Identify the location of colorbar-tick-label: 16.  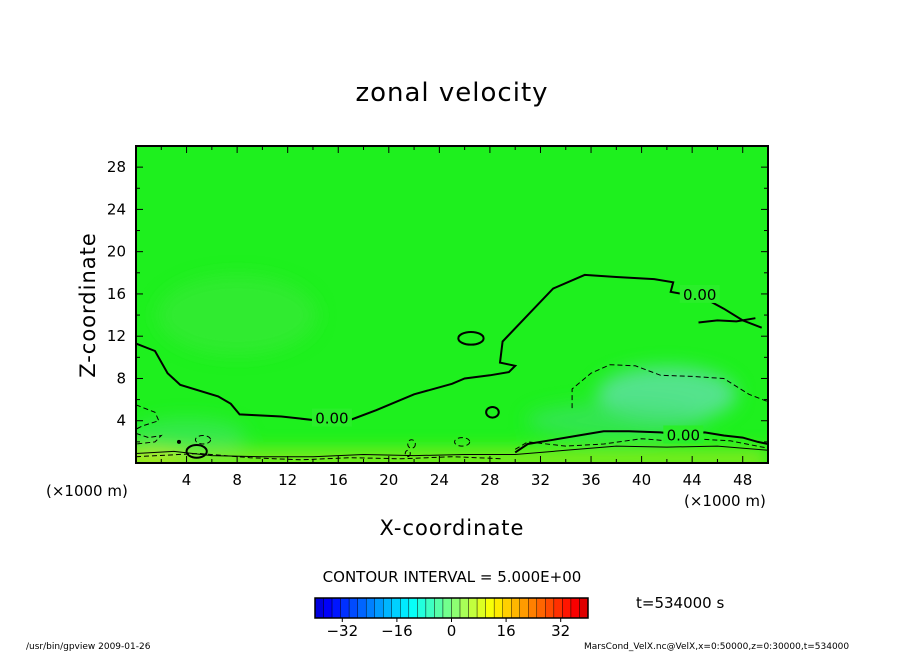
(506, 631).